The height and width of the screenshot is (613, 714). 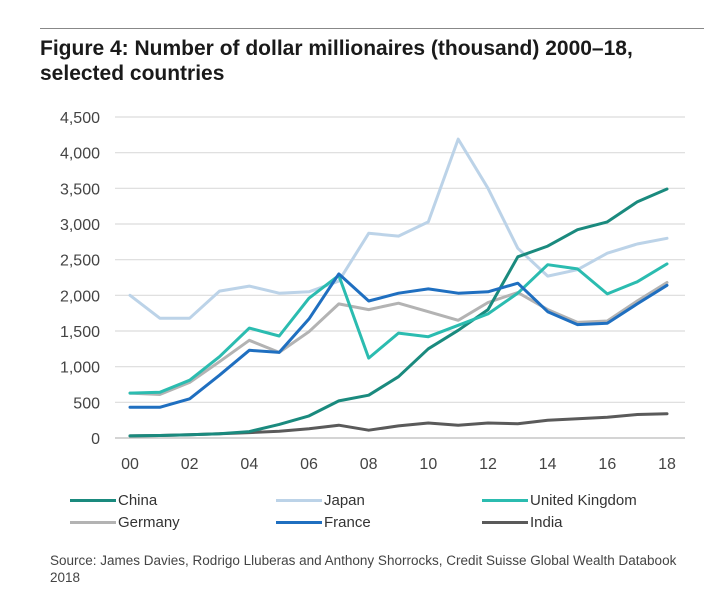 What do you see at coordinates (667, 464) in the screenshot?
I see `x-tick-label: 18` at bounding box center [667, 464].